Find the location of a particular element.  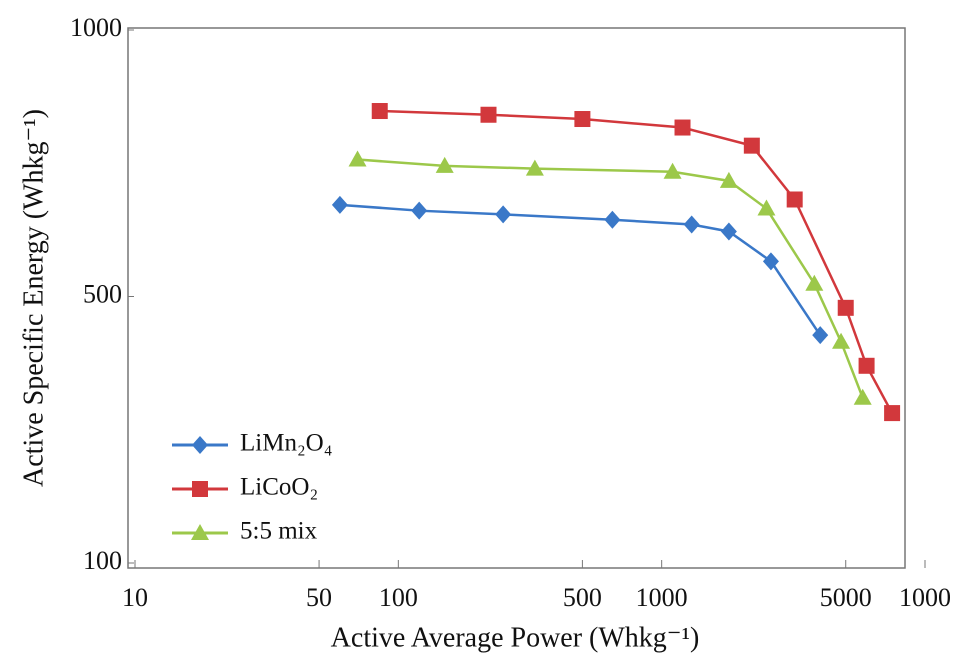

series-line is located at coordinates (580, 269).